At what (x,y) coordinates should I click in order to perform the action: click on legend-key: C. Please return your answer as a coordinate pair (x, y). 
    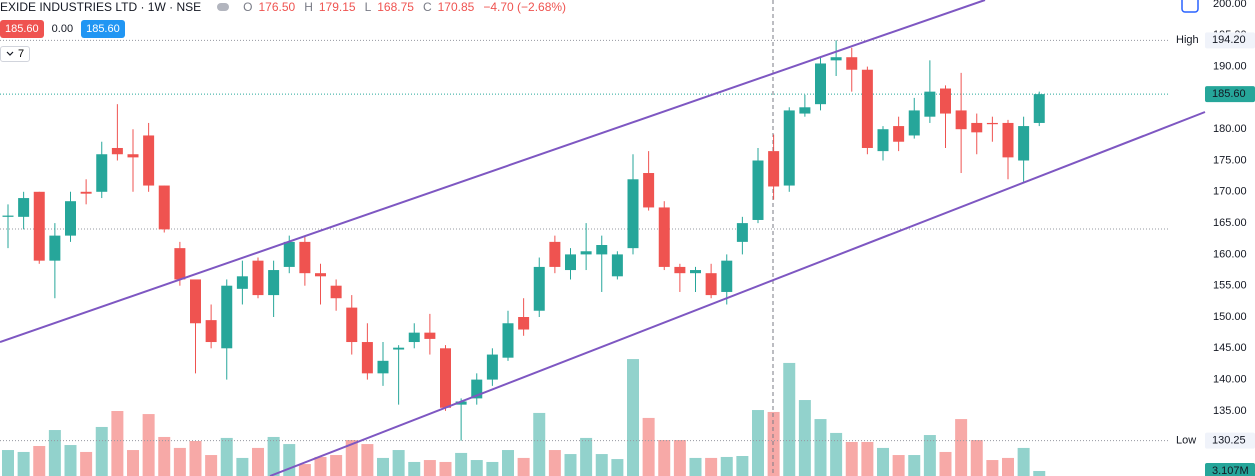
    Looking at the image, I should click on (427, 7).